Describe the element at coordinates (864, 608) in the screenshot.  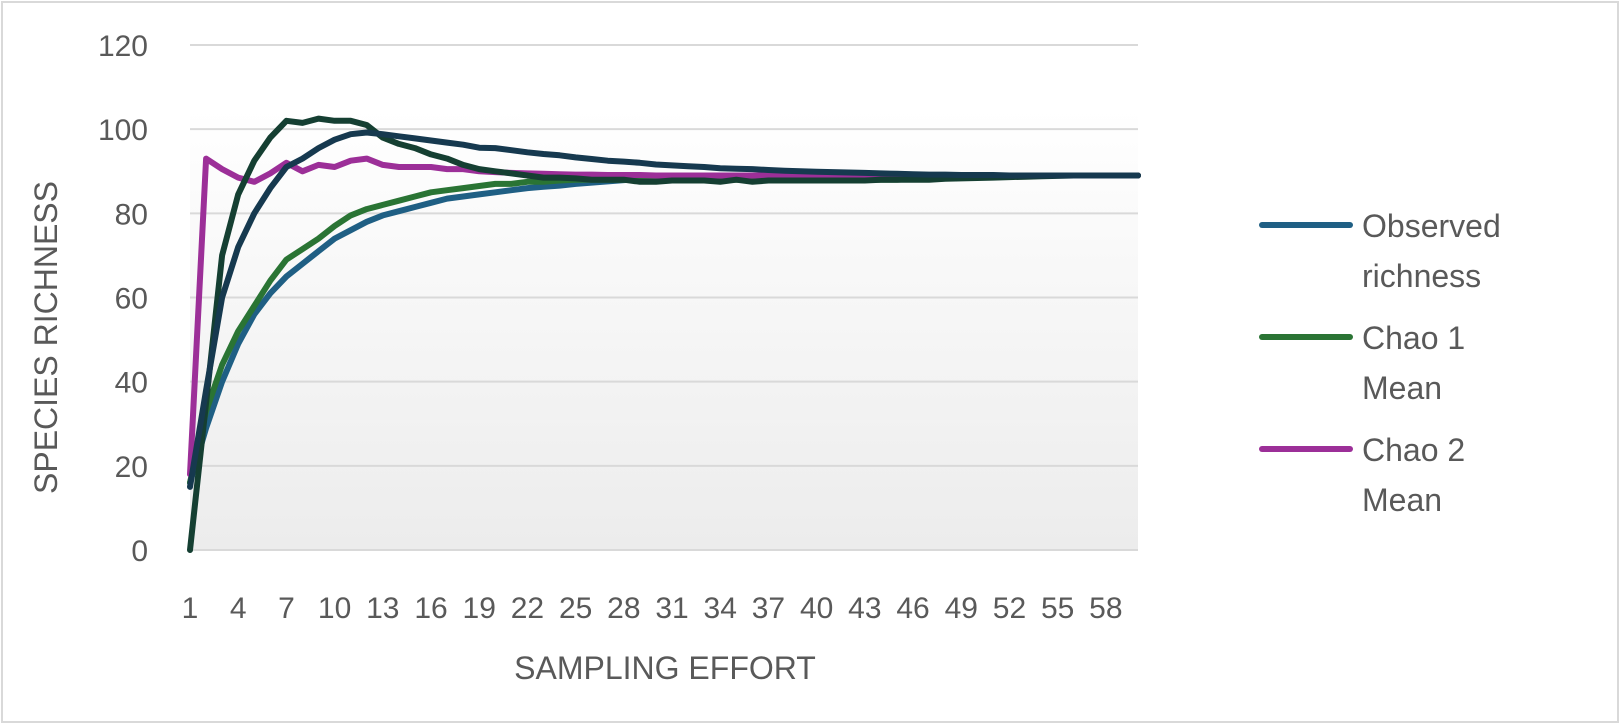
I see `x-tick-label: 43` at that location.